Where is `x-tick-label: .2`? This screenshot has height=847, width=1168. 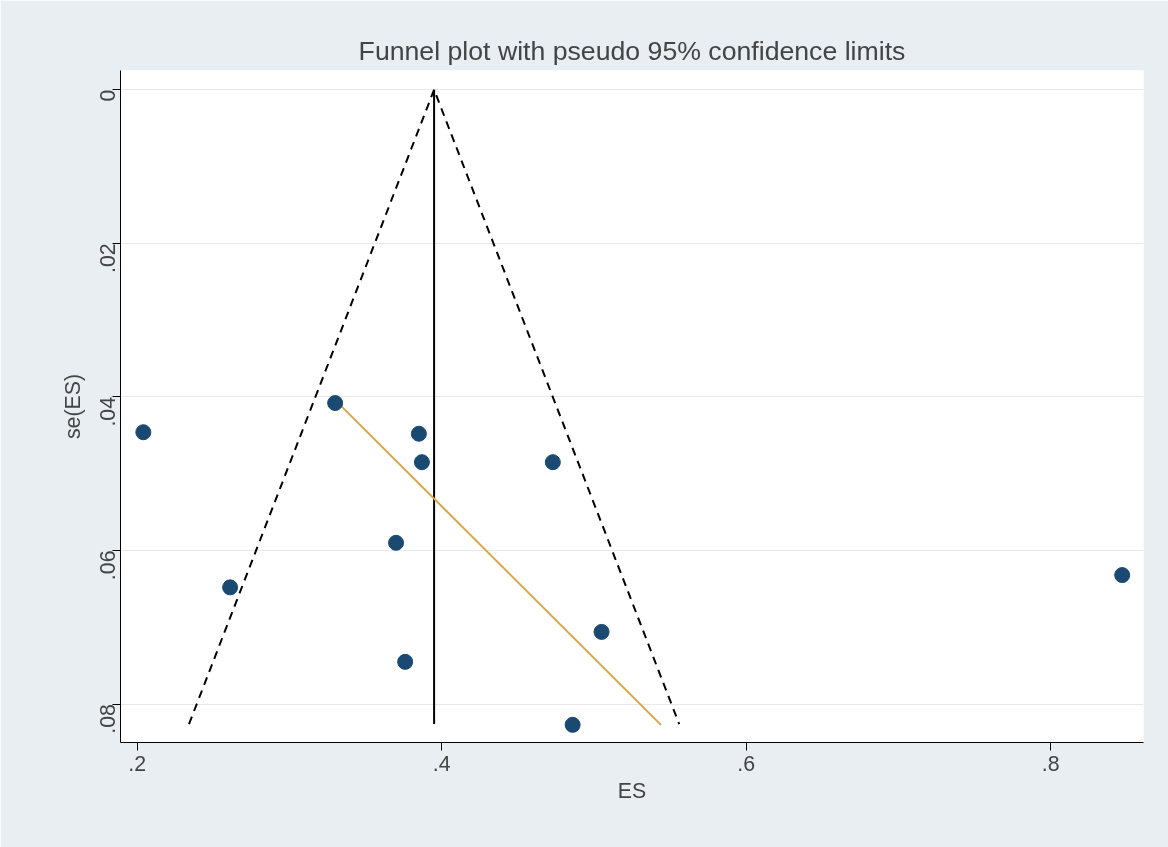
x-tick-label: .2 is located at coordinates (137, 763).